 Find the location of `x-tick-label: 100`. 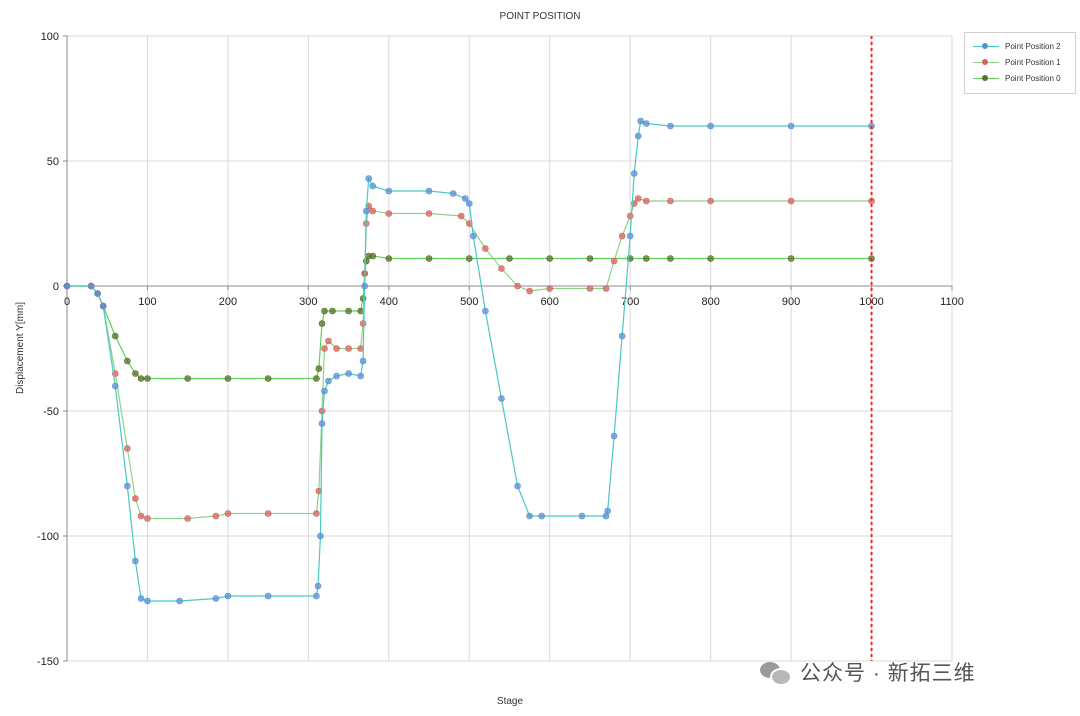

x-tick-label: 100 is located at coordinates (147, 302).